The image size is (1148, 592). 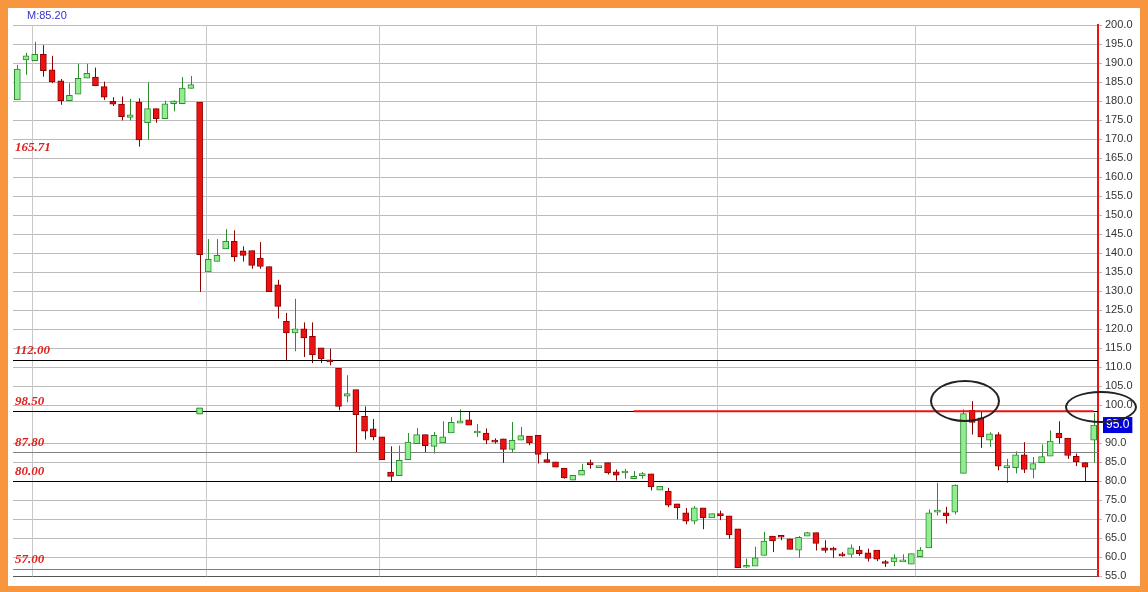 What do you see at coordinates (1119, 233) in the screenshot?
I see `y-tick-label: 145.0` at bounding box center [1119, 233].